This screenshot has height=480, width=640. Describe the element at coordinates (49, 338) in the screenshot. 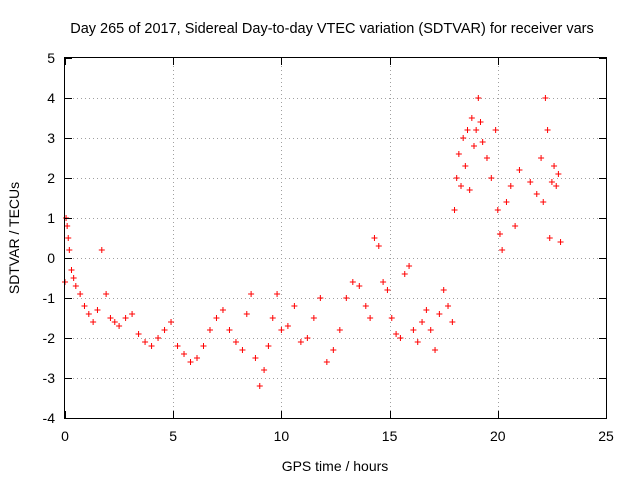

I see `y-tick-label: -2` at that location.